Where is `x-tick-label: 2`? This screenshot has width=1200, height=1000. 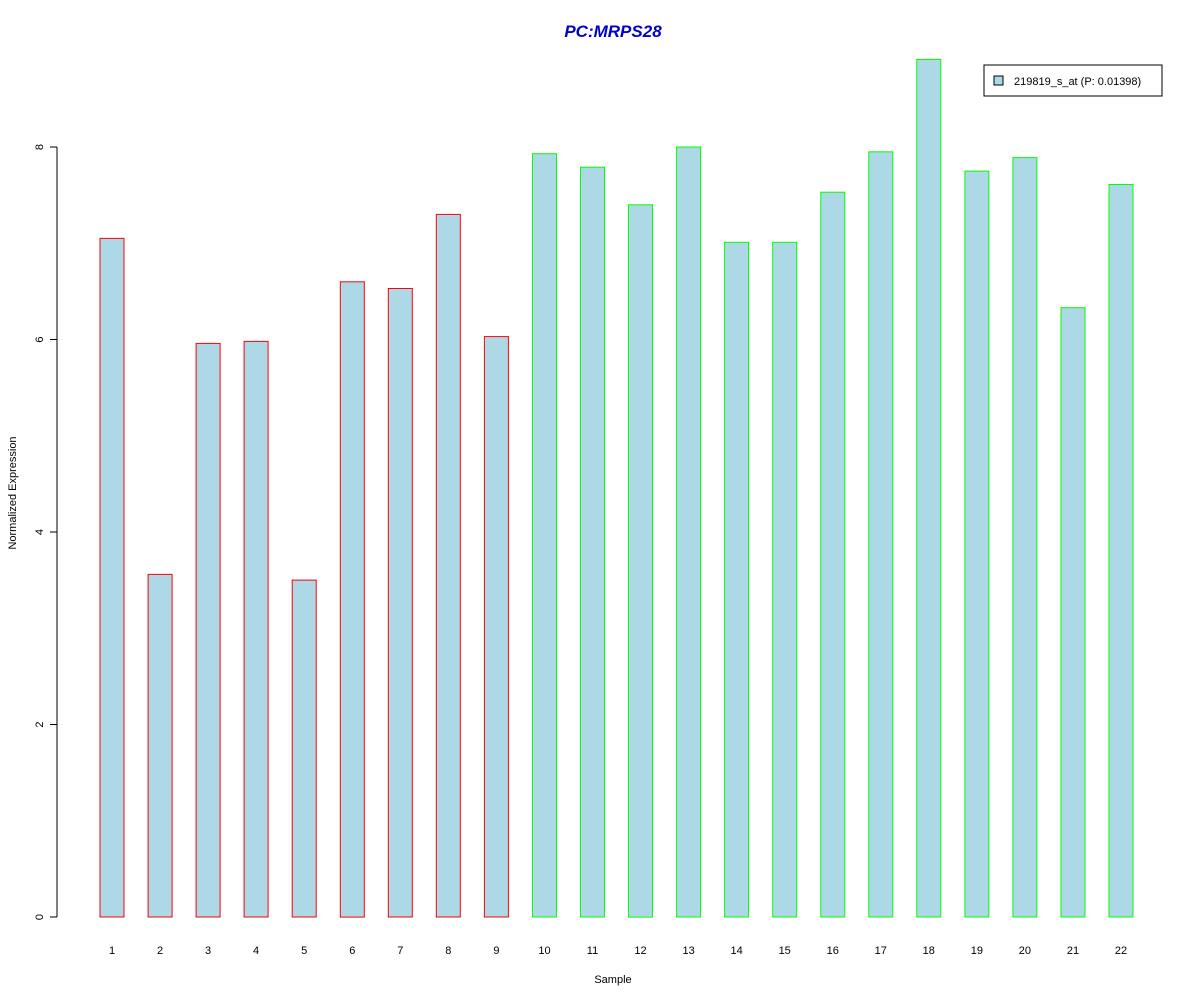 x-tick-label: 2 is located at coordinates (160, 951).